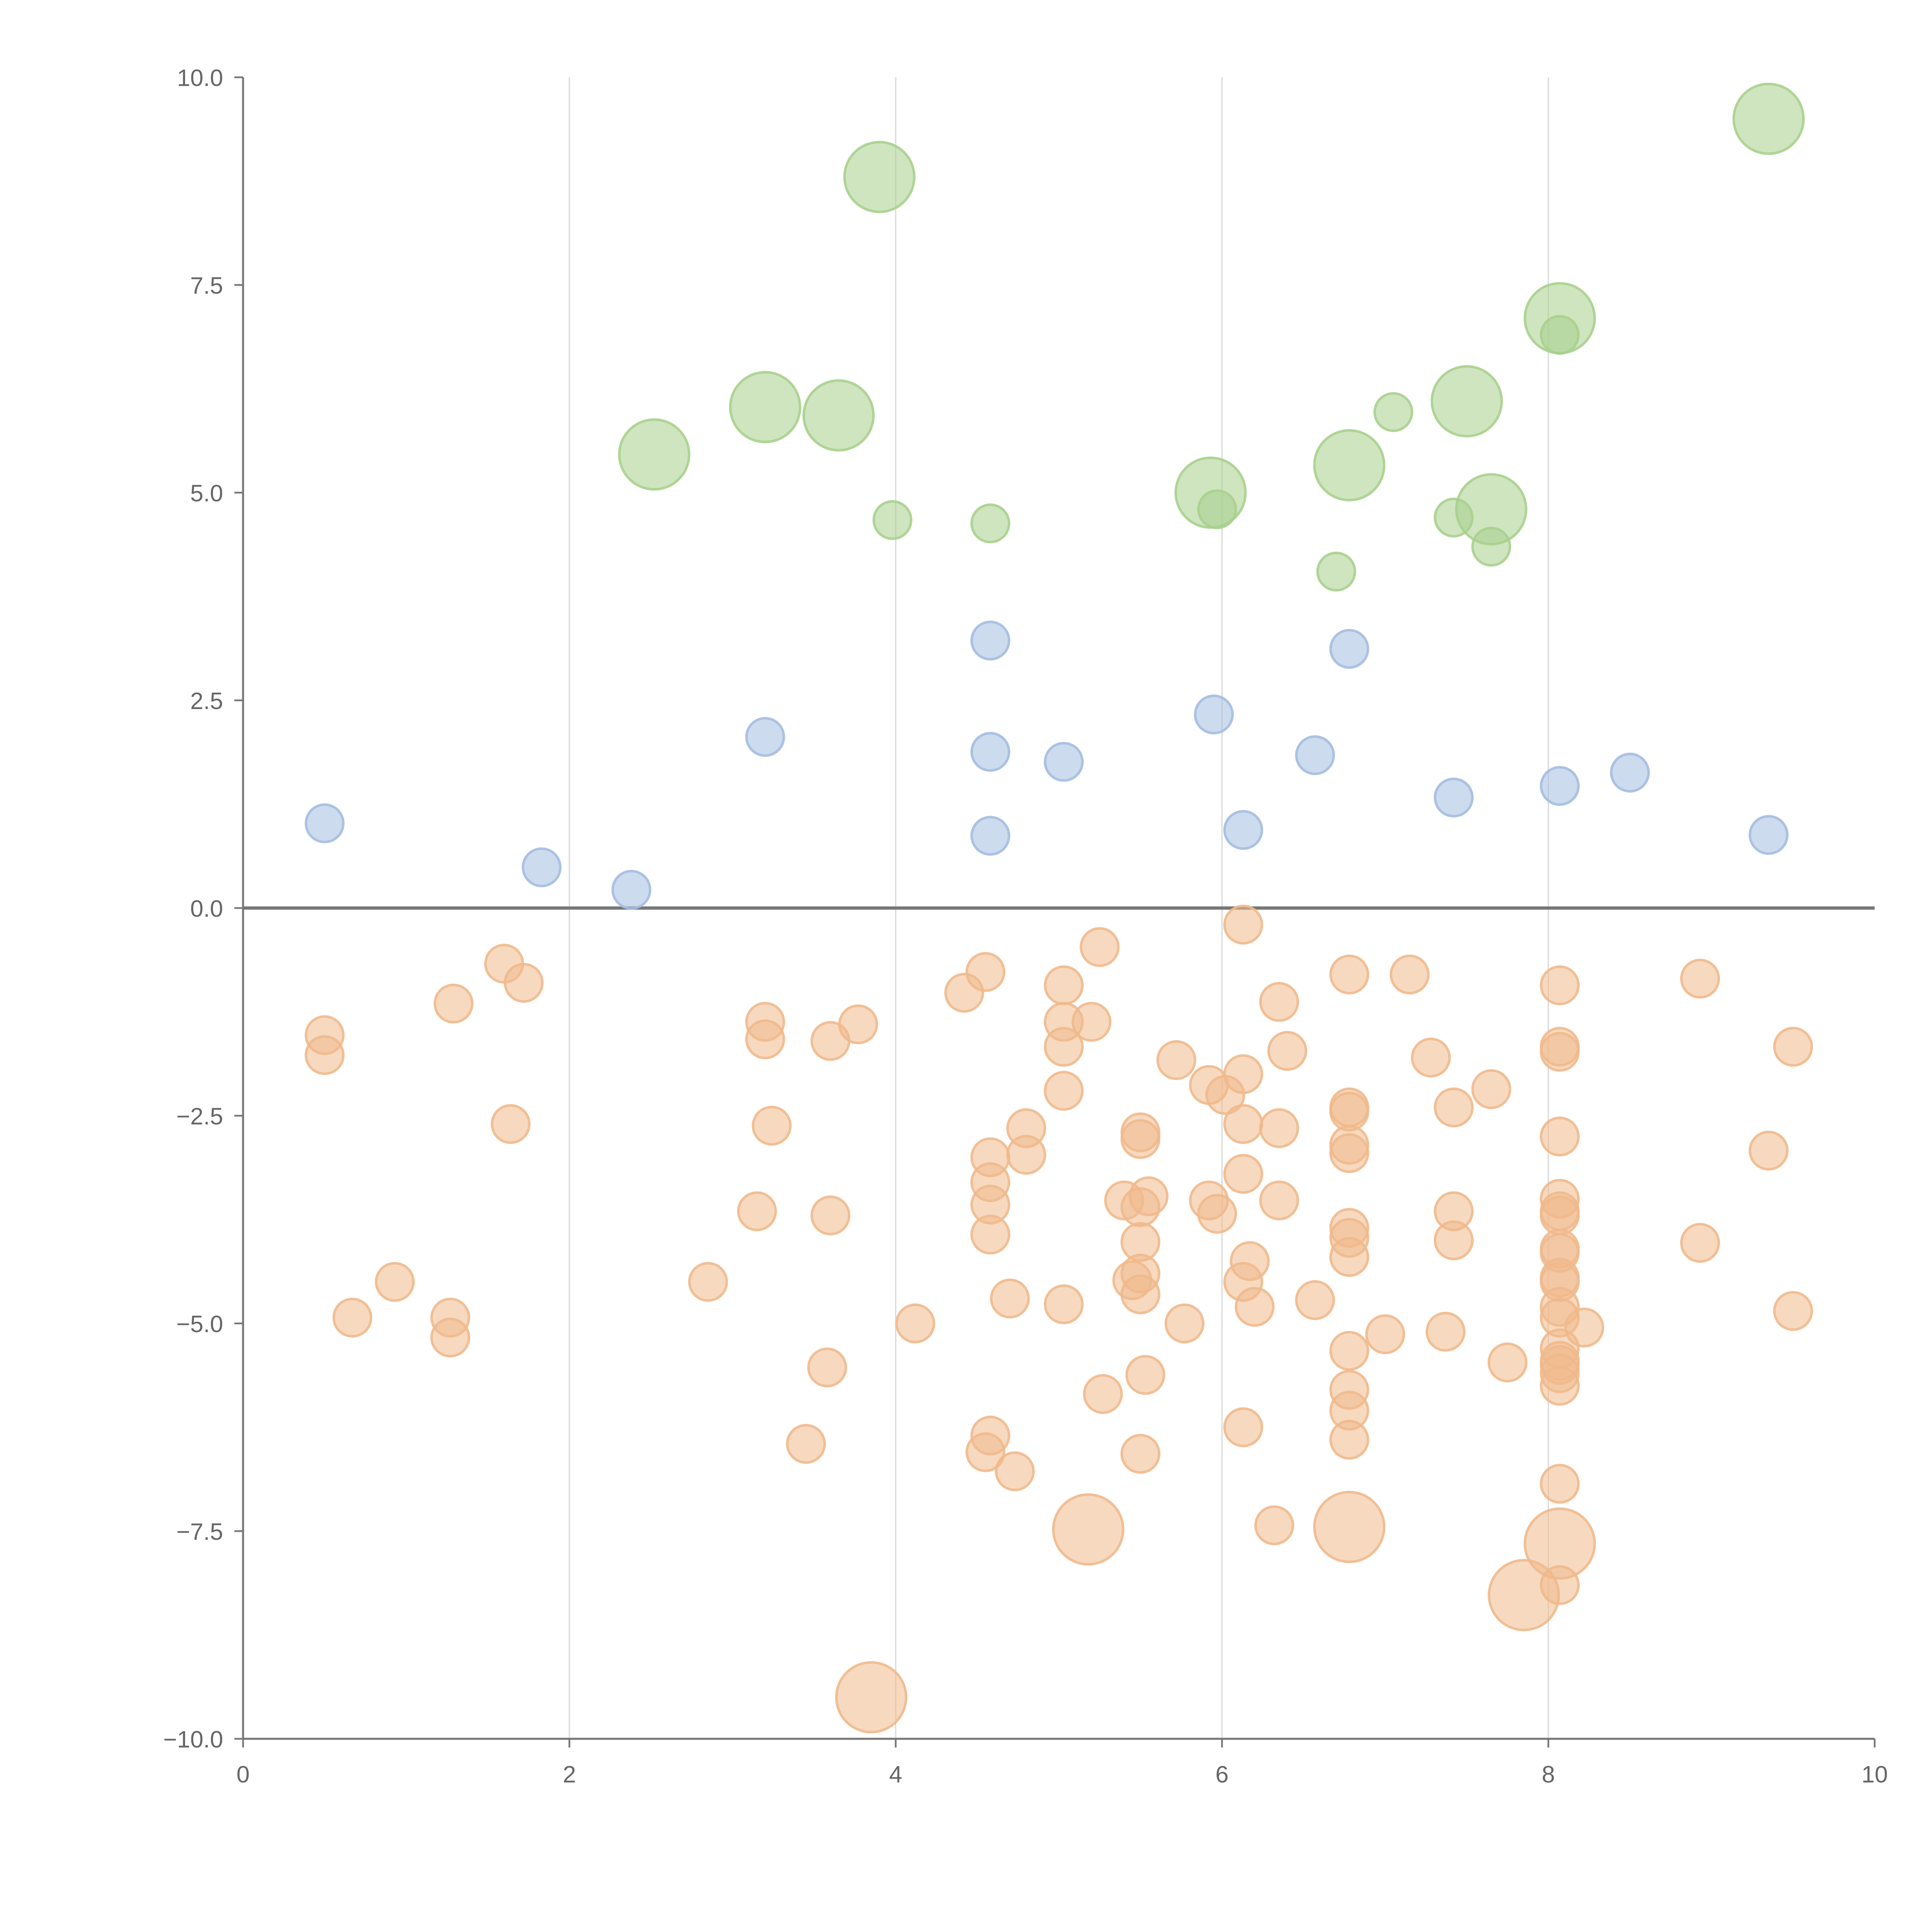 This screenshot has width=1932, height=1932. I want to click on y-tick-label: −2.5, so click(200, 1116).